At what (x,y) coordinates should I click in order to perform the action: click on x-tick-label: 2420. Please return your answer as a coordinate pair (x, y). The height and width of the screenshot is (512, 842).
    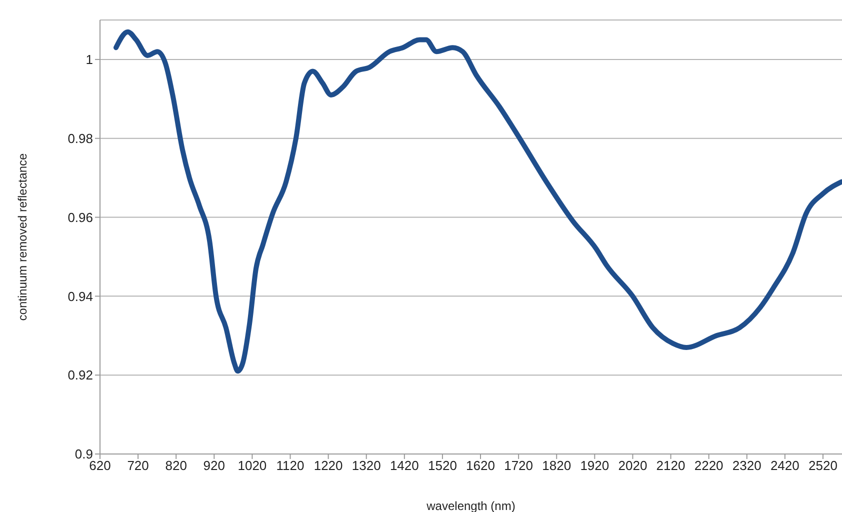
    Looking at the image, I should click on (785, 466).